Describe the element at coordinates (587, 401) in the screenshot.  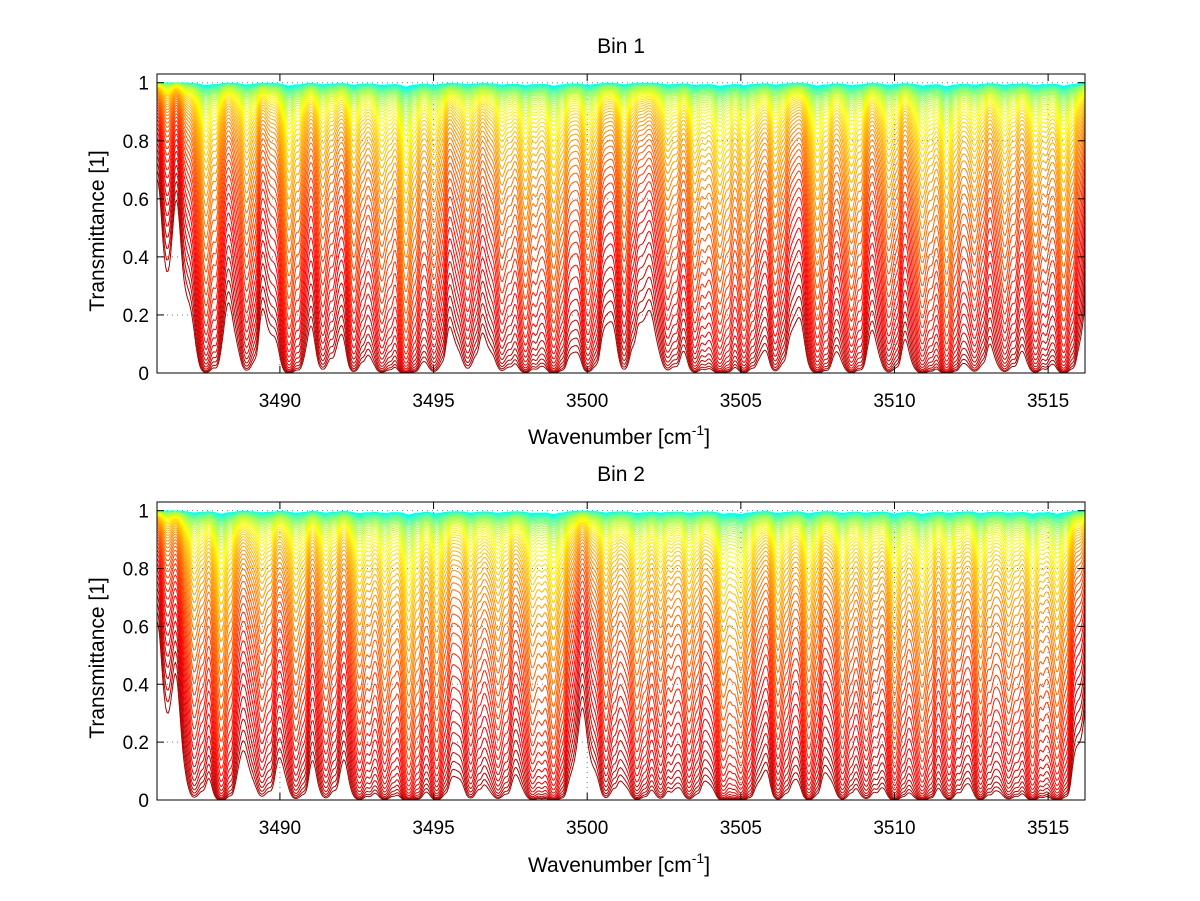
I see `x-tick-label: 3500` at that location.